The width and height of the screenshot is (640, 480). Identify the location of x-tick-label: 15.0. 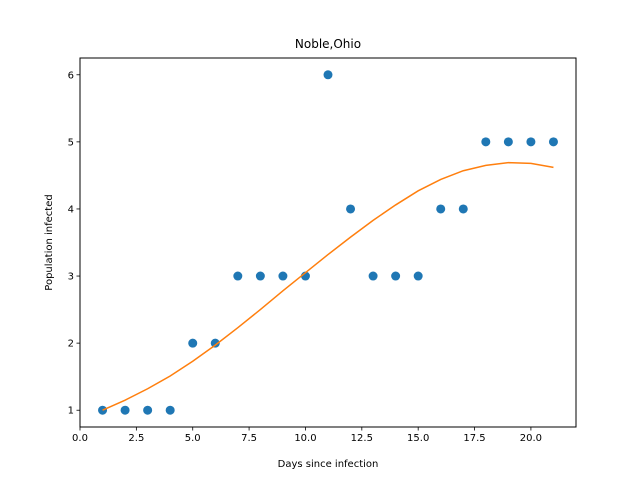
(418, 438).